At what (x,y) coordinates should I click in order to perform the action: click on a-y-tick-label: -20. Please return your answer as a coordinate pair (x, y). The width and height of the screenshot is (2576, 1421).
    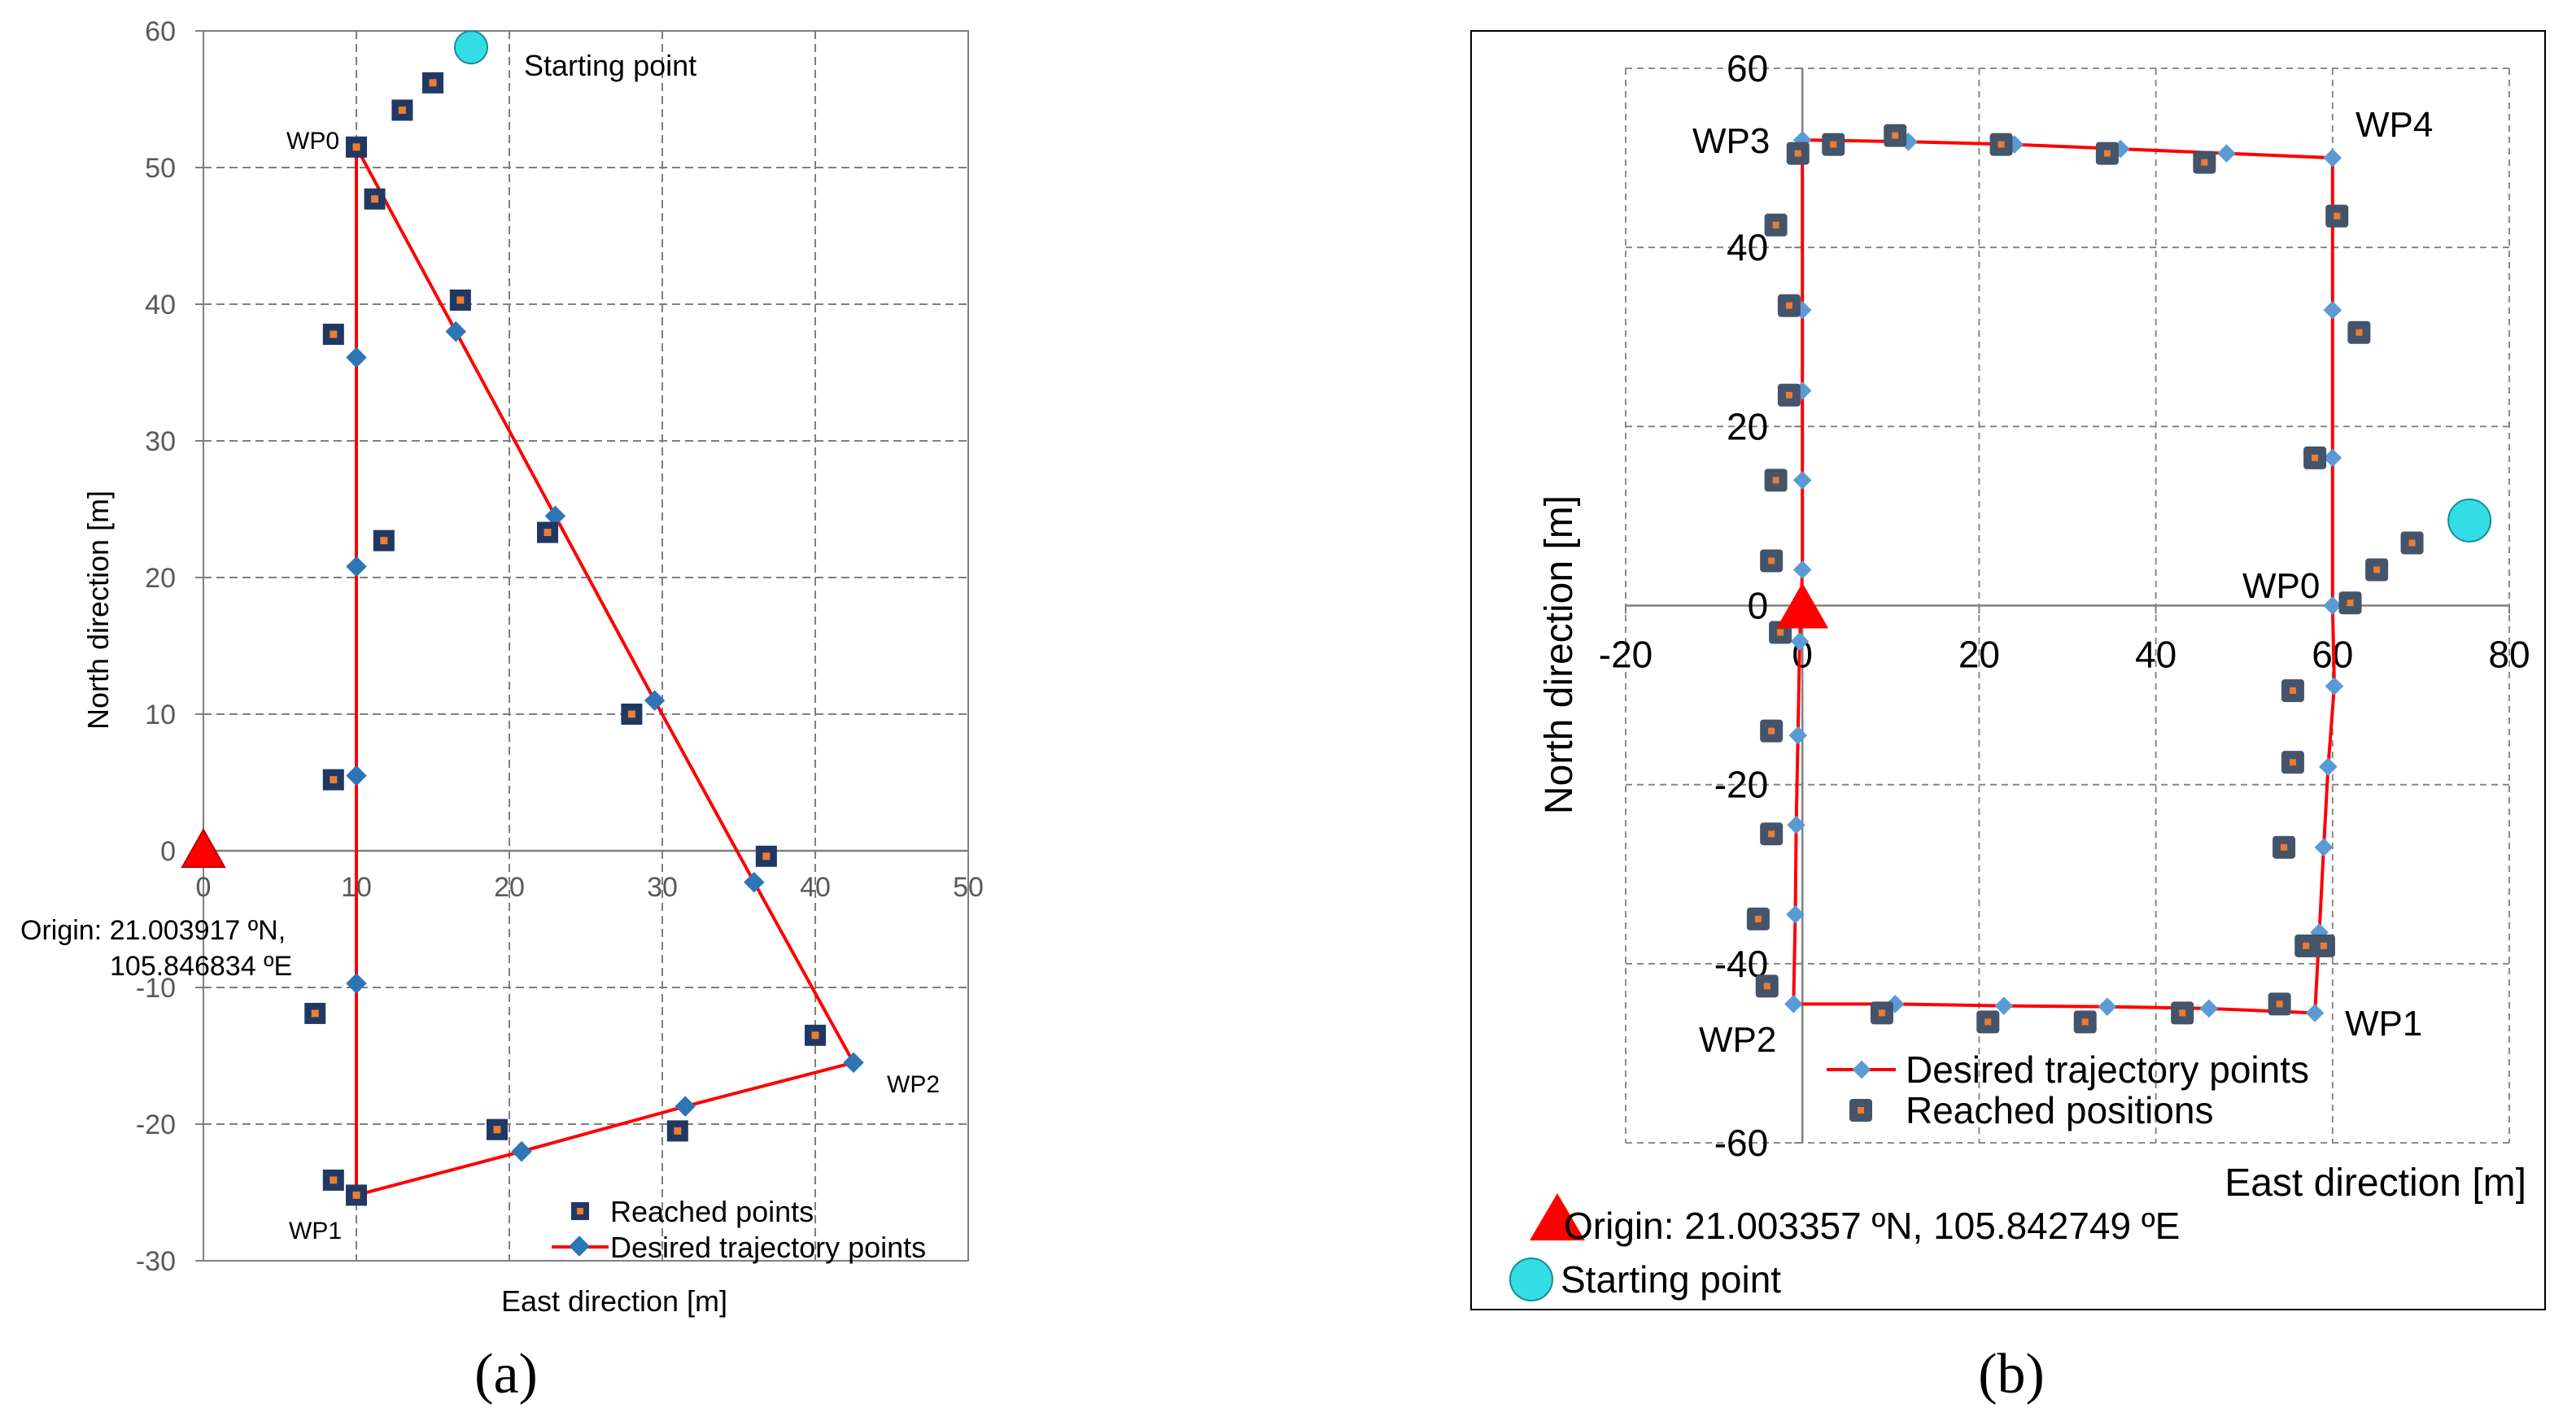
    Looking at the image, I should click on (156, 1124).